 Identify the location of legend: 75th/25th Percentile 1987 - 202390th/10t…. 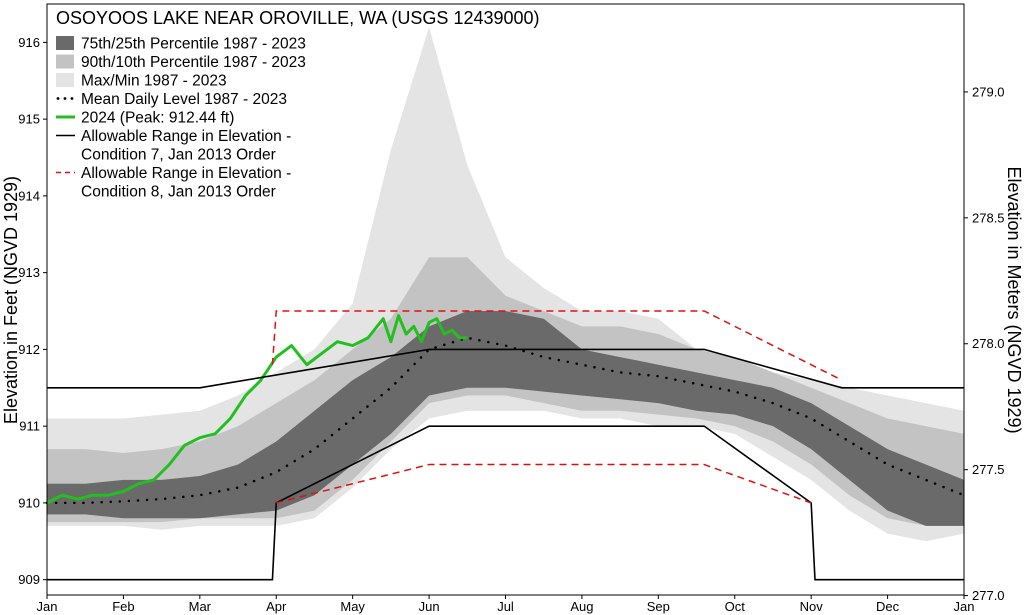
(181, 118).